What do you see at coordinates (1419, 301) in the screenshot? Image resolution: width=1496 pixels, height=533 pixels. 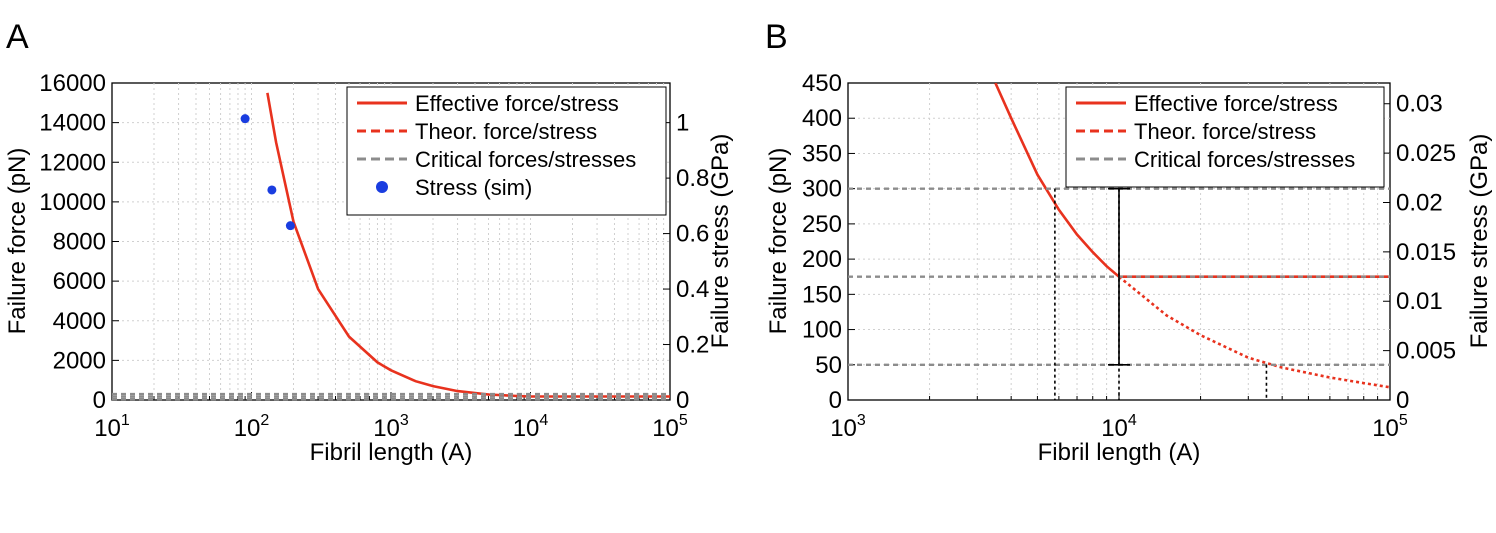 I see `y2-tick-label: 0.01` at bounding box center [1419, 301].